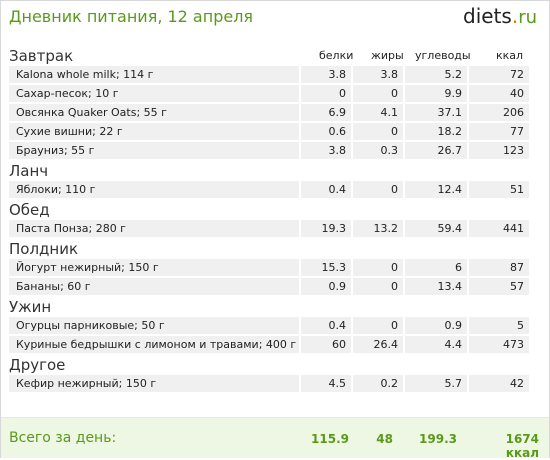 This screenshot has height=460, width=550. I want to click on food-kcal: 77, so click(499, 131).